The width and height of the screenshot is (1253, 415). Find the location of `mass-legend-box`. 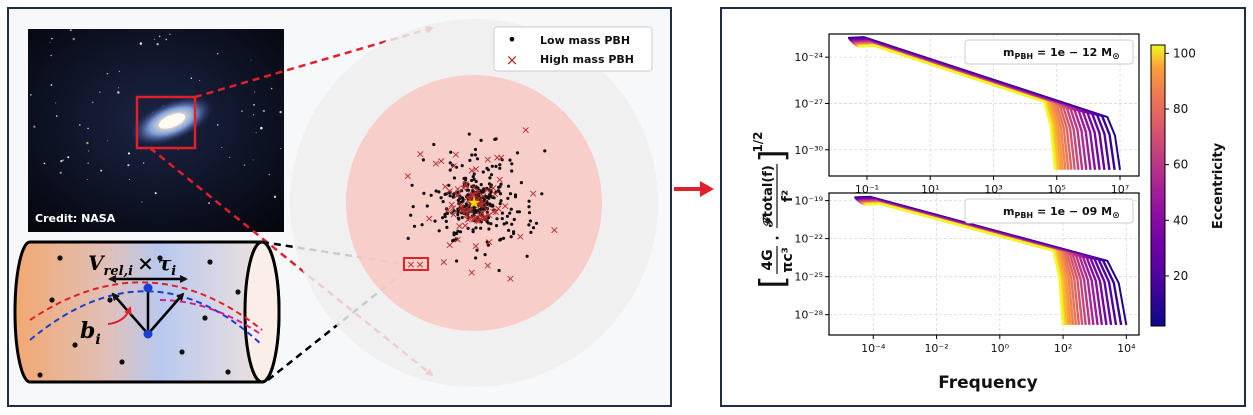

mass-legend-box is located at coordinates (1049, 52).